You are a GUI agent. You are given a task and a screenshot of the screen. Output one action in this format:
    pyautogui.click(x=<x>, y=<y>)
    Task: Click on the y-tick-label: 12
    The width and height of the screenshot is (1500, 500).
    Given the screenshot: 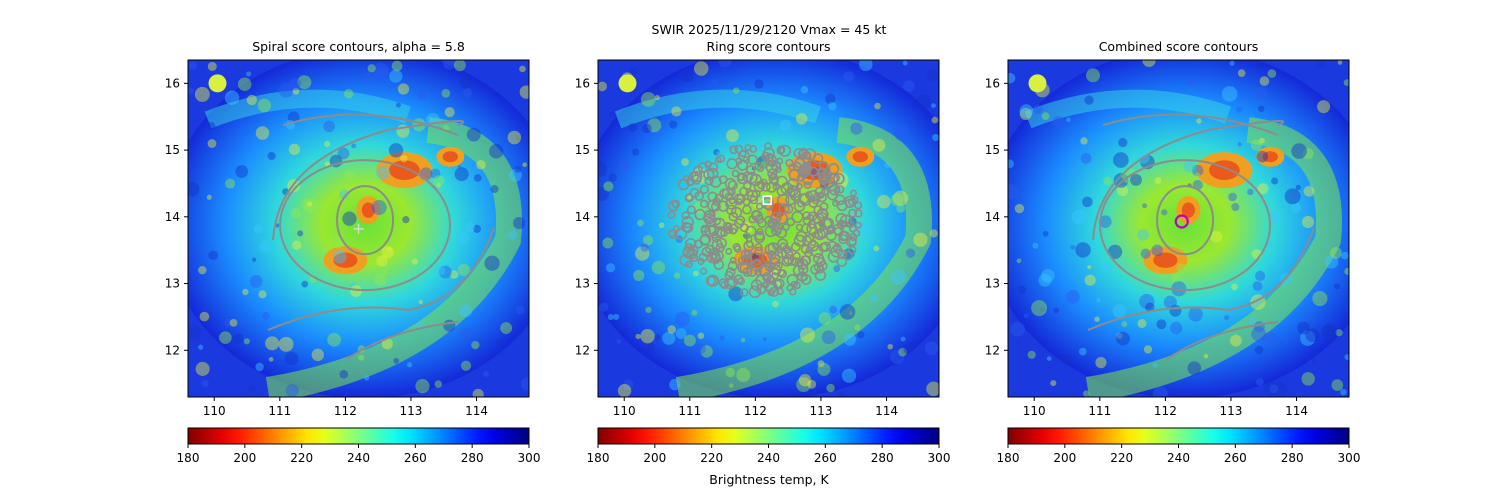 What is the action you would take?
    pyautogui.click(x=582, y=350)
    